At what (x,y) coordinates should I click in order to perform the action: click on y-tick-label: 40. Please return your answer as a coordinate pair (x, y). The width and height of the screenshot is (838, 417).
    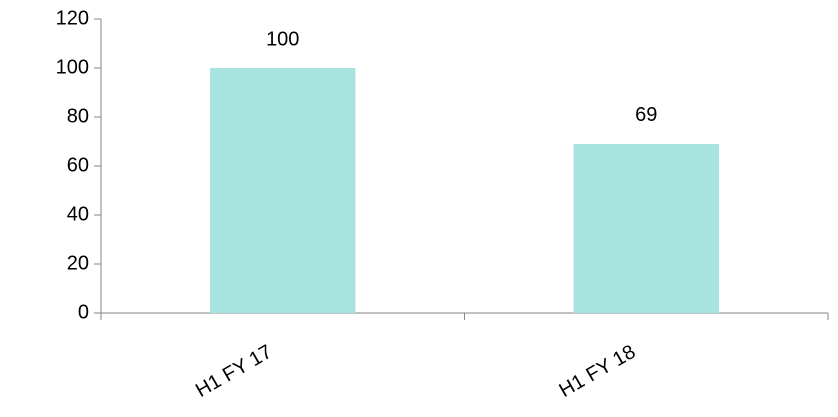
    Looking at the image, I should click on (78, 214).